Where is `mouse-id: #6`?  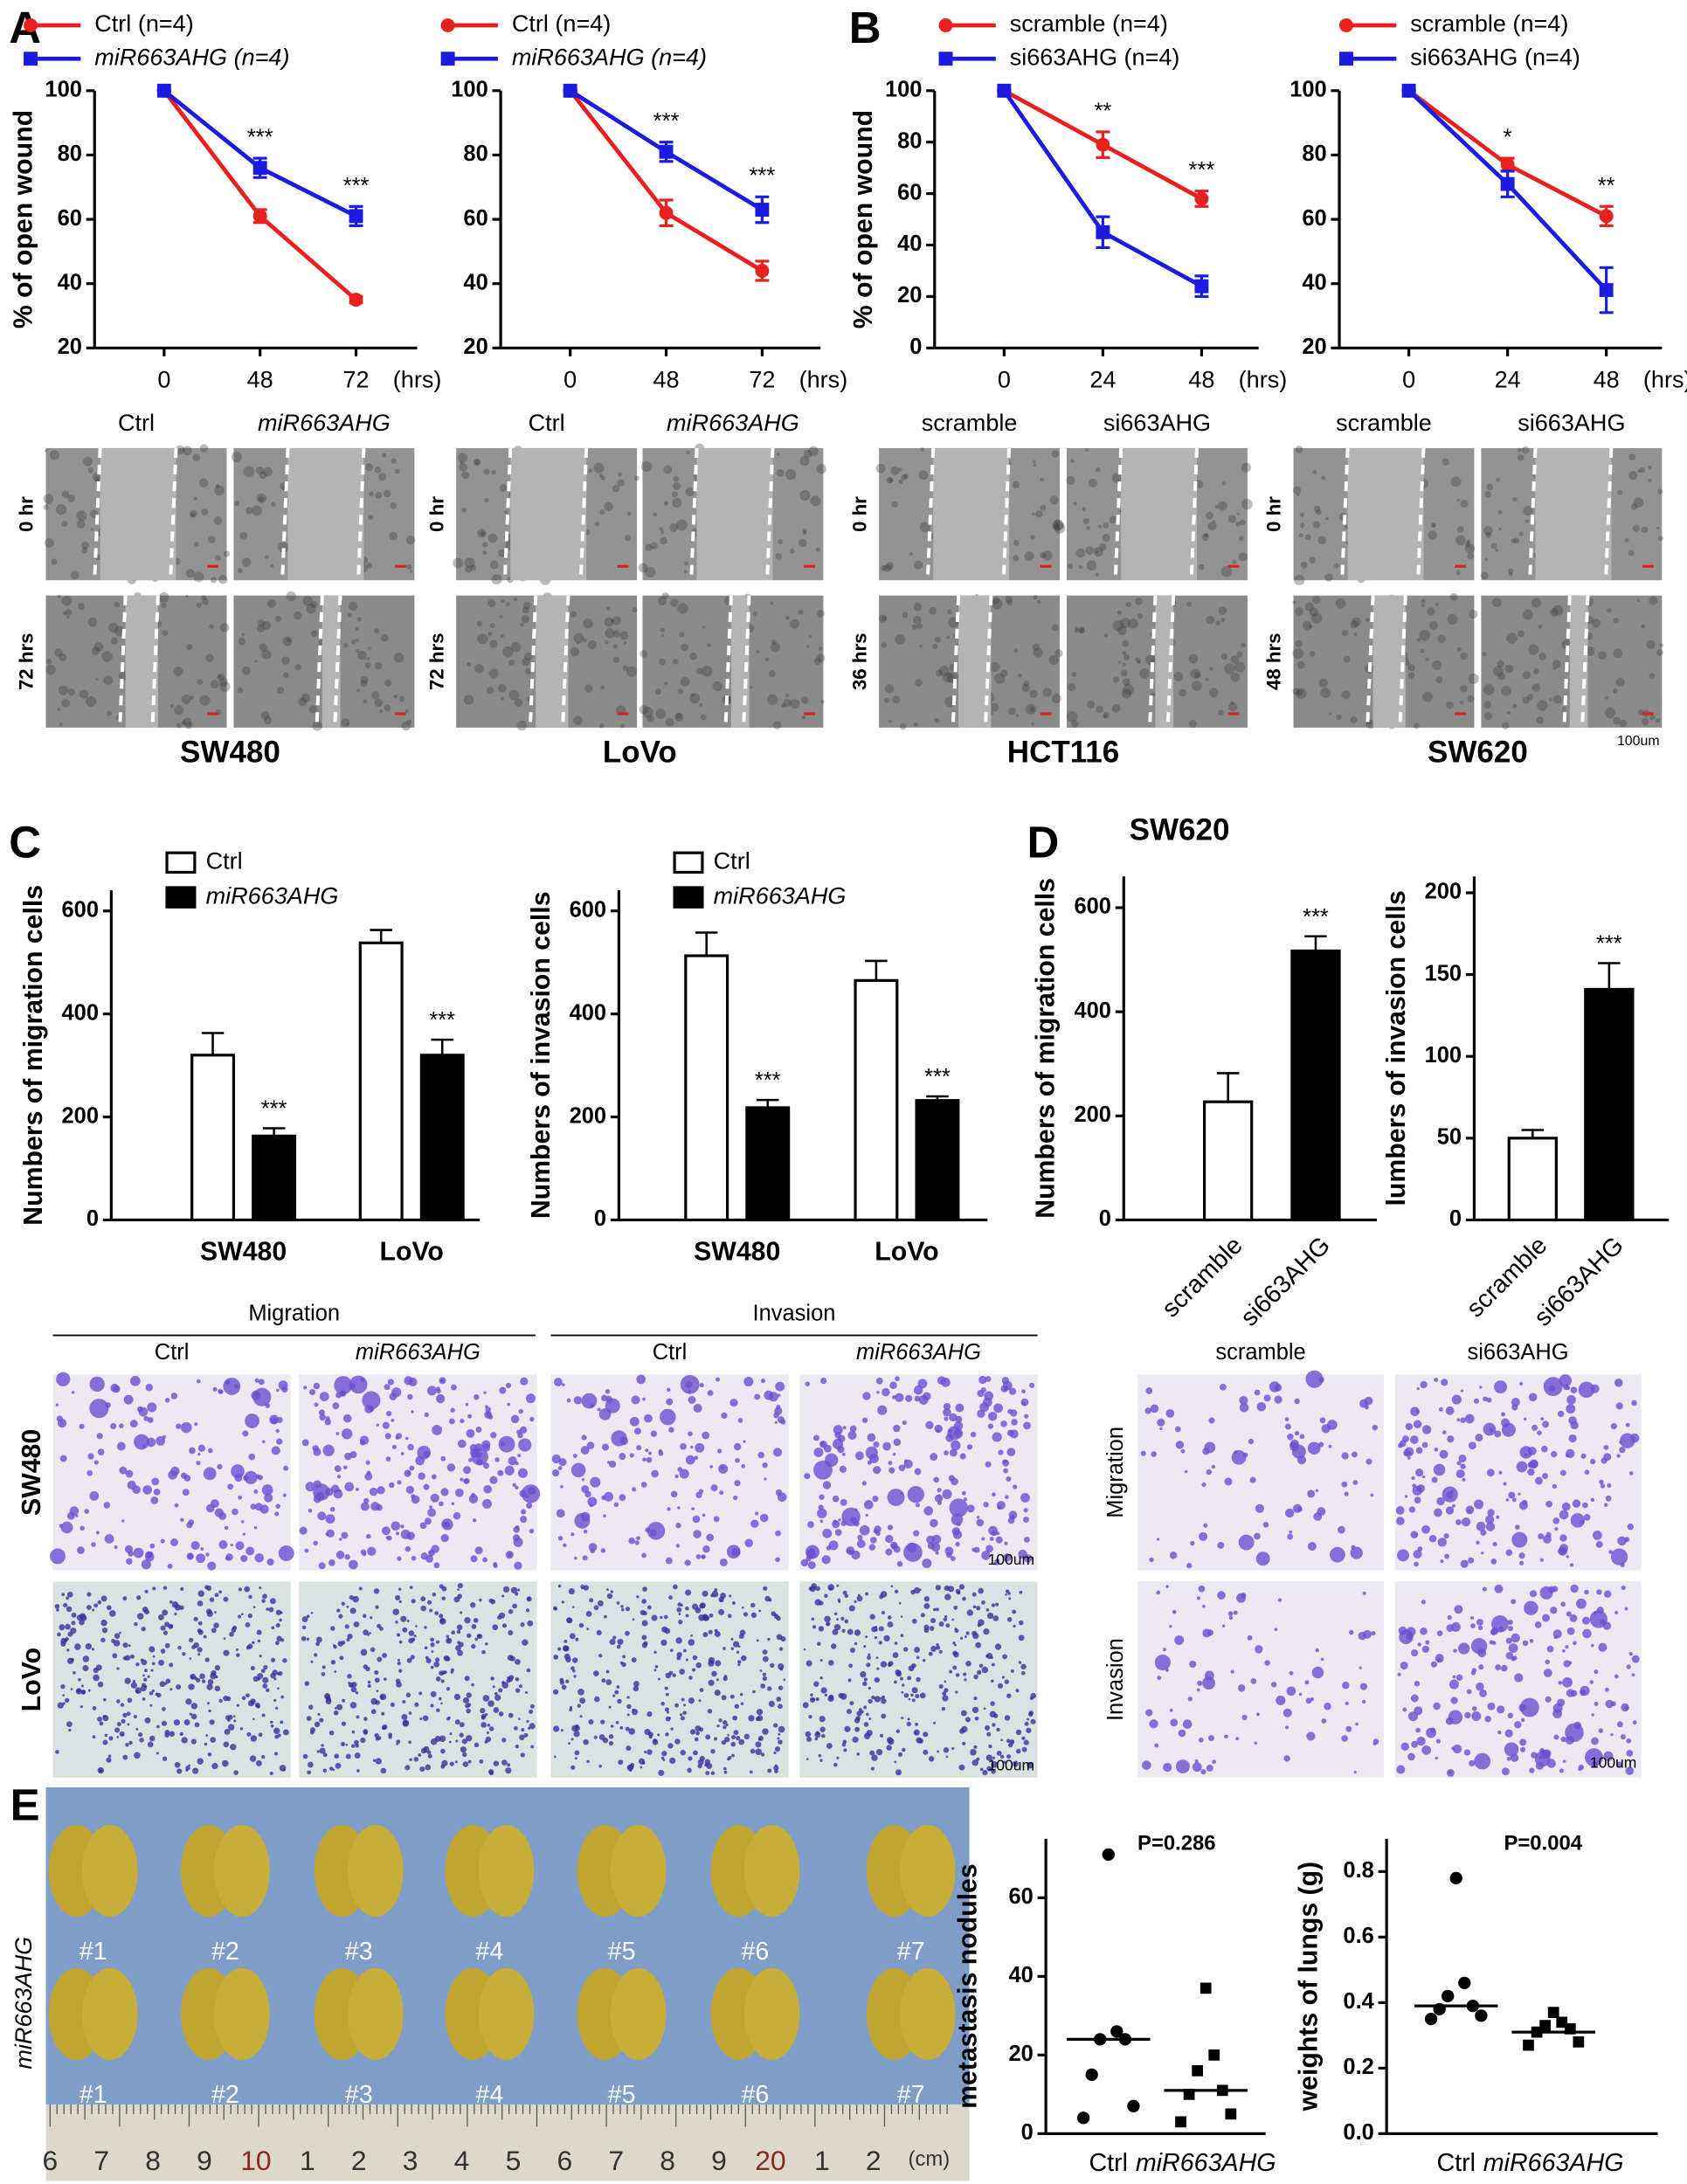 mouse-id: #6 is located at coordinates (755, 1952).